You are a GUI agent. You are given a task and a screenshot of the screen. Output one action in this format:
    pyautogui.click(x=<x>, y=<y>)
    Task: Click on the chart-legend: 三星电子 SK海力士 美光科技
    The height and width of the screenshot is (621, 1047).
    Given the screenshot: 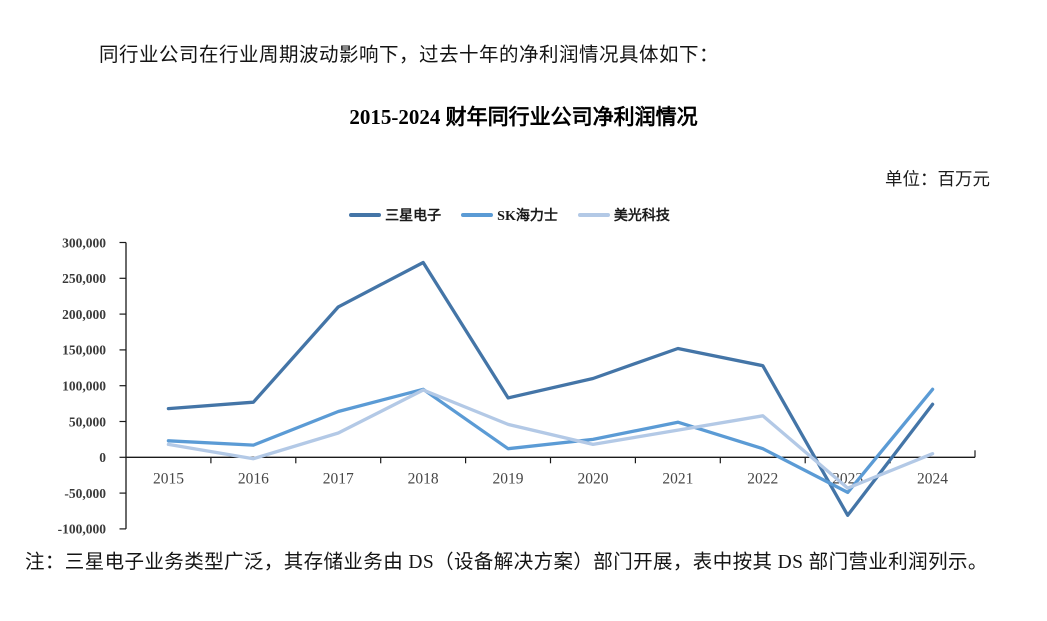 What is the action you would take?
    pyautogui.click(x=516, y=215)
    